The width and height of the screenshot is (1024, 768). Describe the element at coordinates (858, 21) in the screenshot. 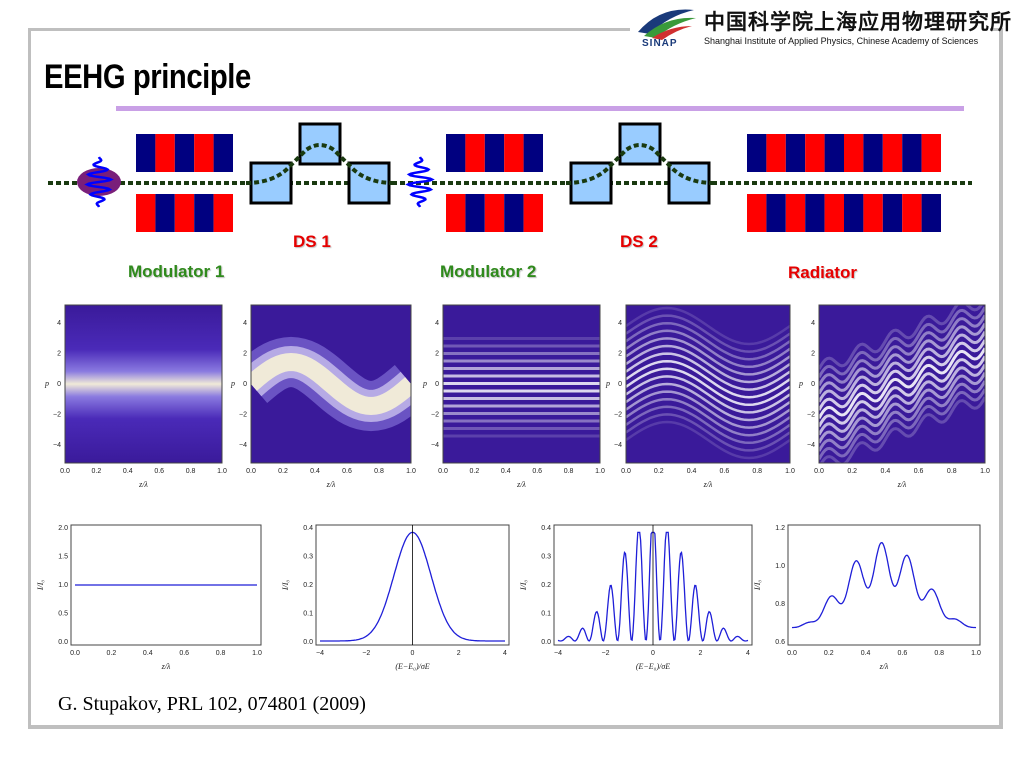

I see `institute-name-cn: 中国科学院上海应用物理研究所` at that location.